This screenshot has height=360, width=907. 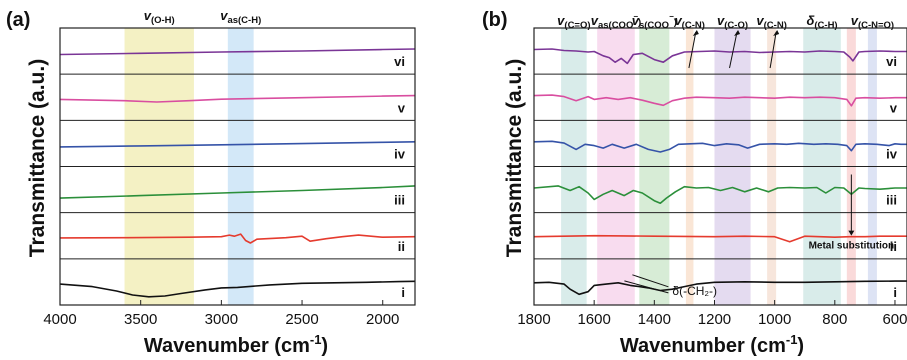 What do you see at coordinates (821, 22) in the screenshot?
I see `band-label-b-6: δ(C-H)` at bounding box center [821, 22].